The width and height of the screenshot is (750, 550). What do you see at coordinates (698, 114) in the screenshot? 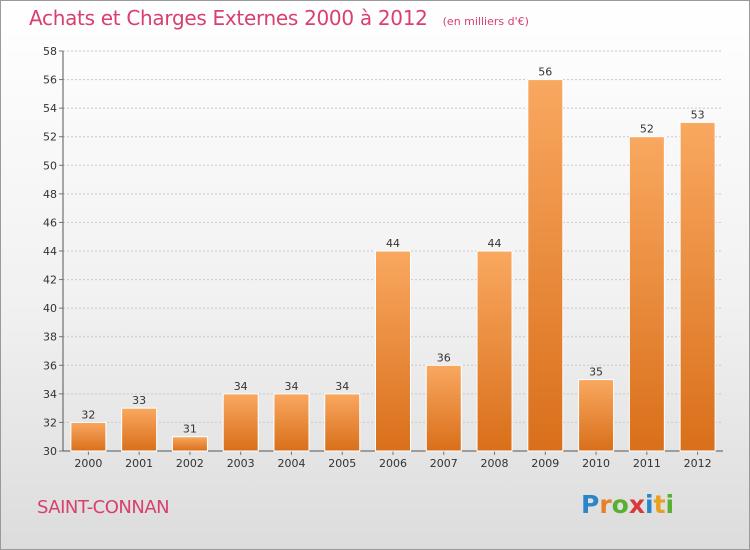
I see `bar-value-label: 53` at bounding box center [698, 114].